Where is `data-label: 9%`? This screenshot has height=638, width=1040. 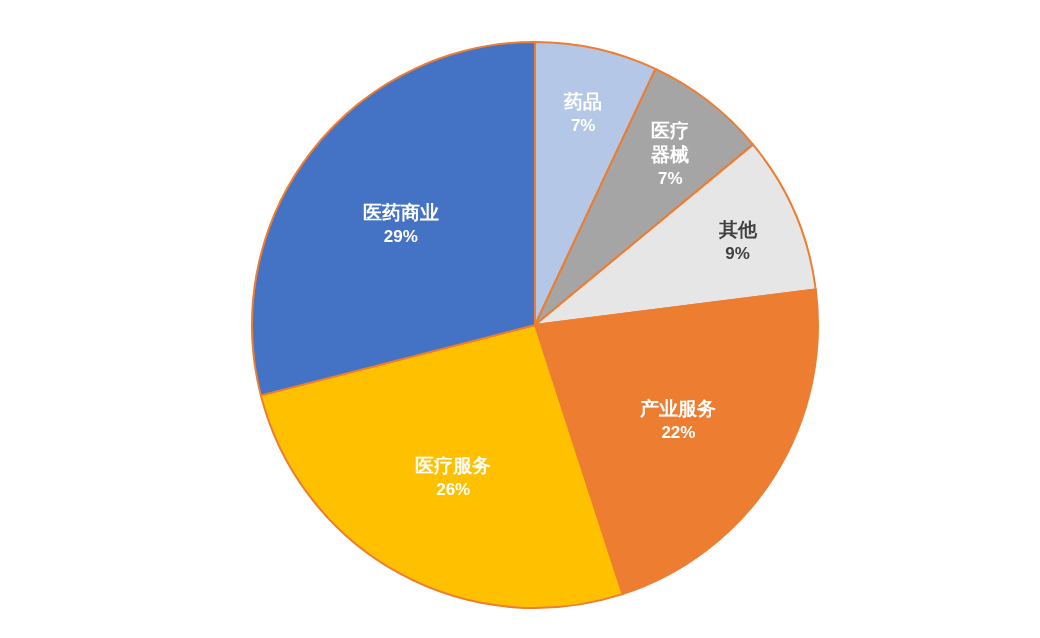
data-label: 9% is located at coordinates (737, 253).